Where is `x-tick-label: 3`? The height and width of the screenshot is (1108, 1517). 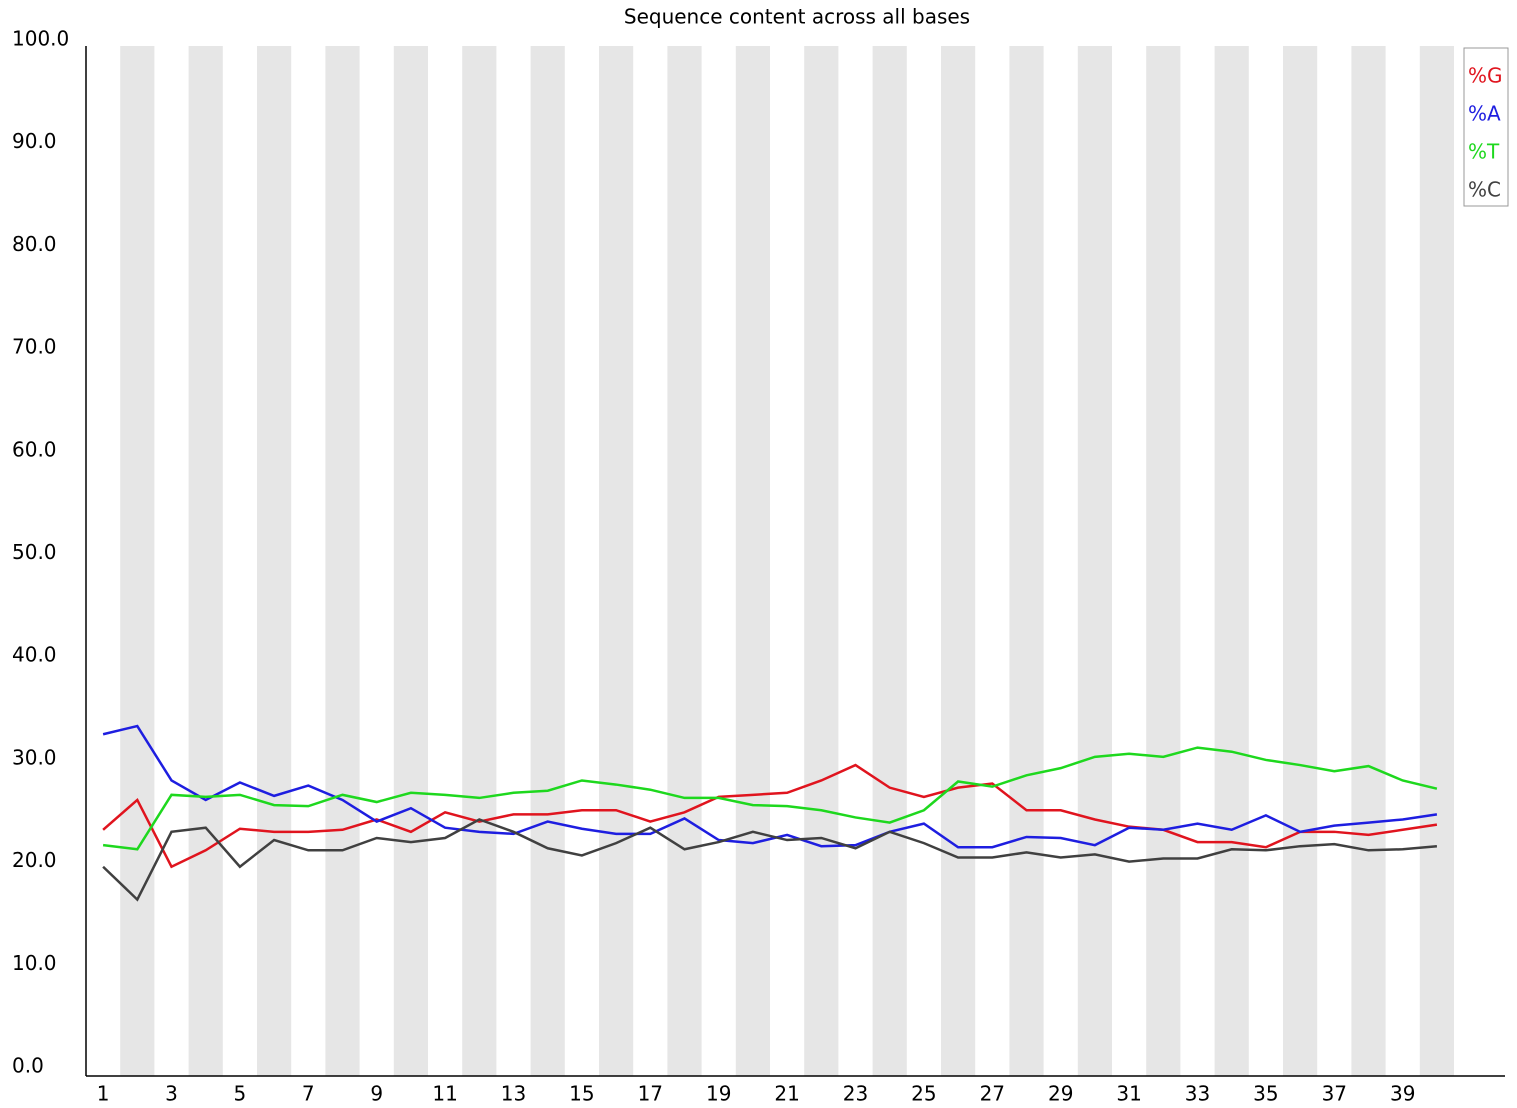
x-tick-label: 3 is located at coordinates (171, 1094).